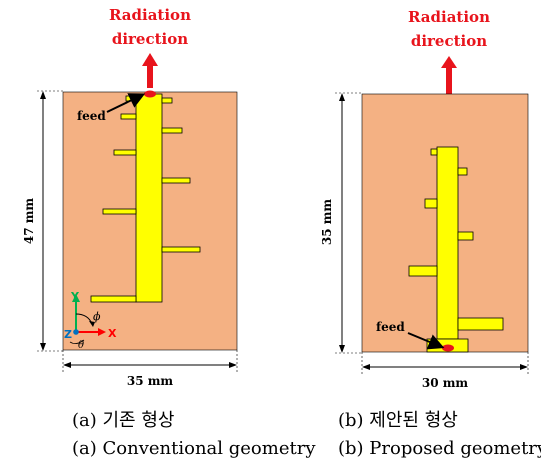  I want to click on z-axis-dot, so click(76, 332).